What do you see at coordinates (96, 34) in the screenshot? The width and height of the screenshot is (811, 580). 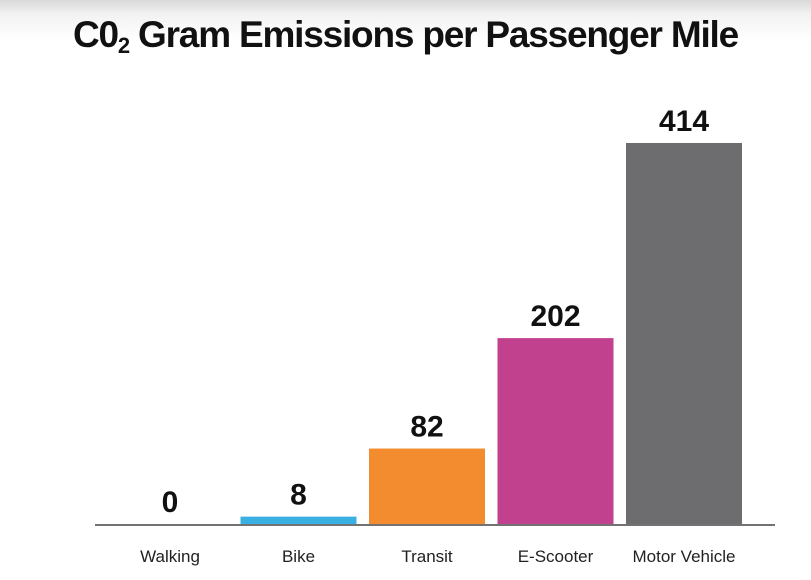 I see `title-prefix: C0` at bounding box center [96, 34].